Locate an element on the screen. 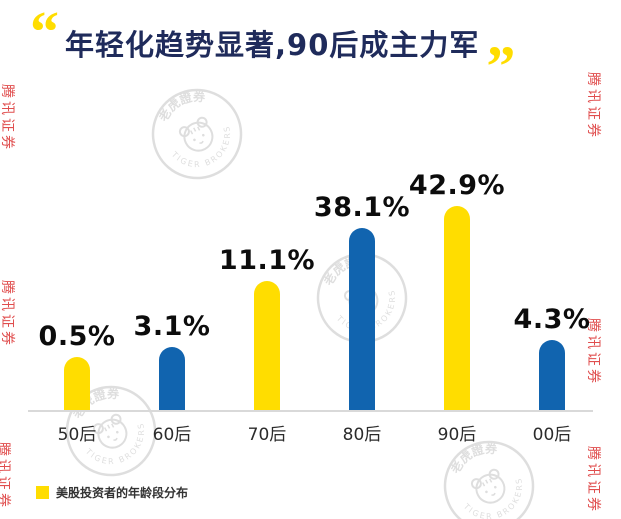 The height and width of the screenshot is (519, 621). category-label-70后: 70后 is located at coordinates (267, 435).